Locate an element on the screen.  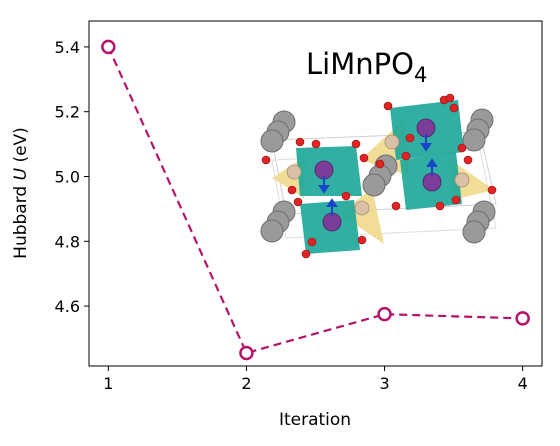
x-tick-label: 4 is located at coordinates (523, 383).